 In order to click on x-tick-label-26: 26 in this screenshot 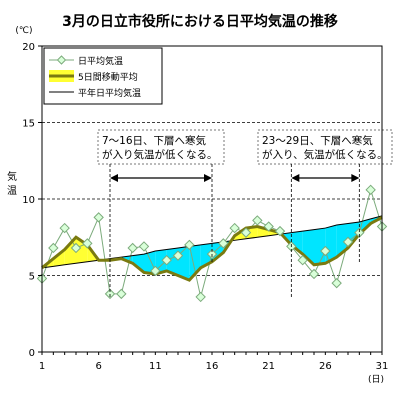, I will do `click(325, 366)`.